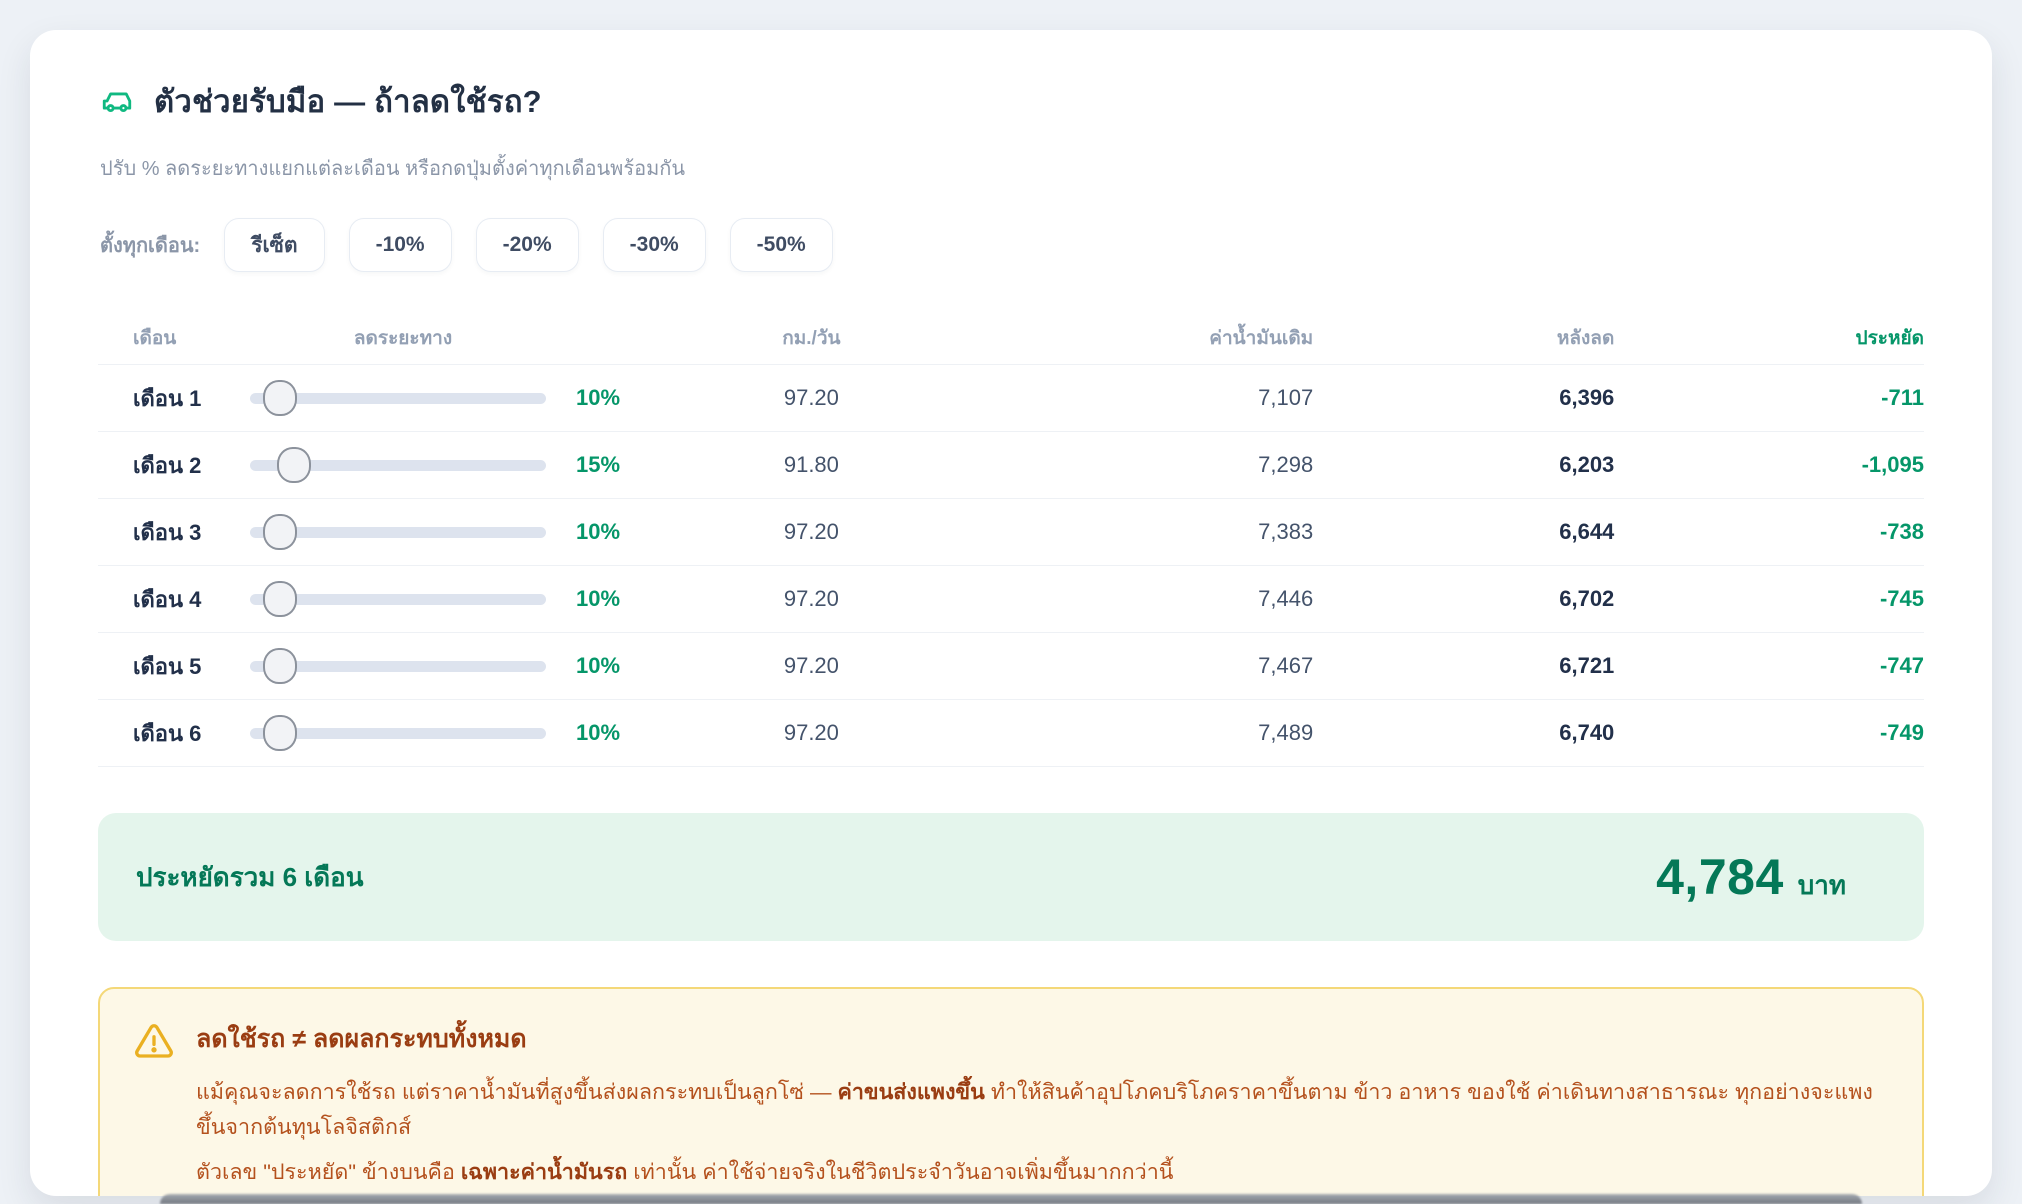 This screenshot has height=1204, width=2022. Describe the element at coordinates (361, 1039) in the screenshot. I see `warning-title: ลดใช้รถ ≠ ลดผลกระทบทั้งหมด` at that location.